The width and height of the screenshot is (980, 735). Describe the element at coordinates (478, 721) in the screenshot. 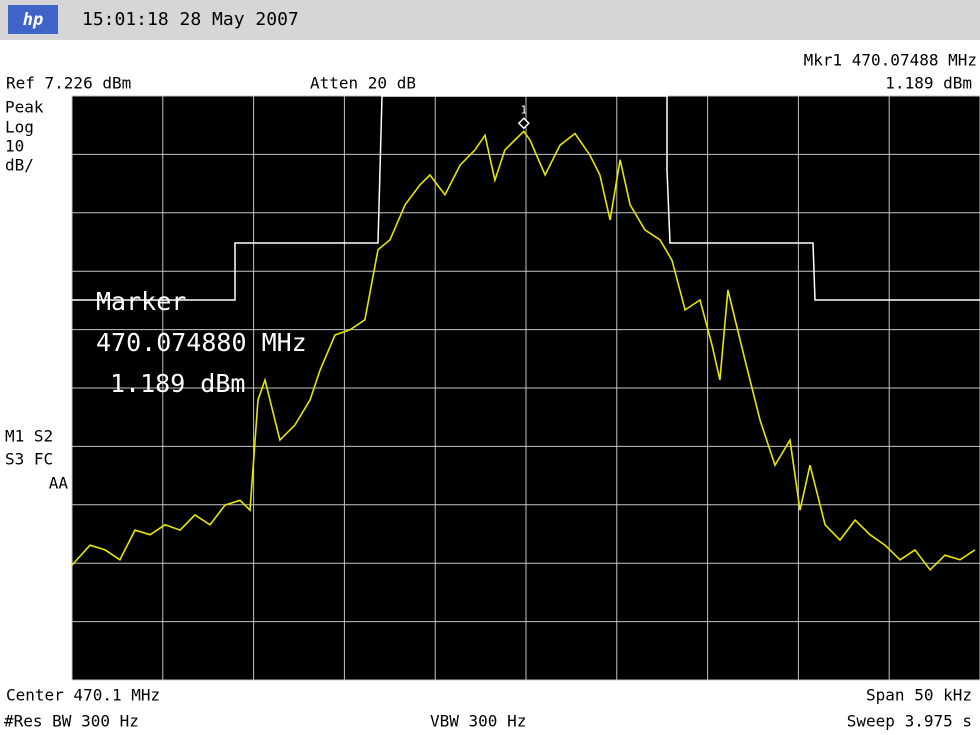

I see `vbw: VBW 300 Hz` at that location.